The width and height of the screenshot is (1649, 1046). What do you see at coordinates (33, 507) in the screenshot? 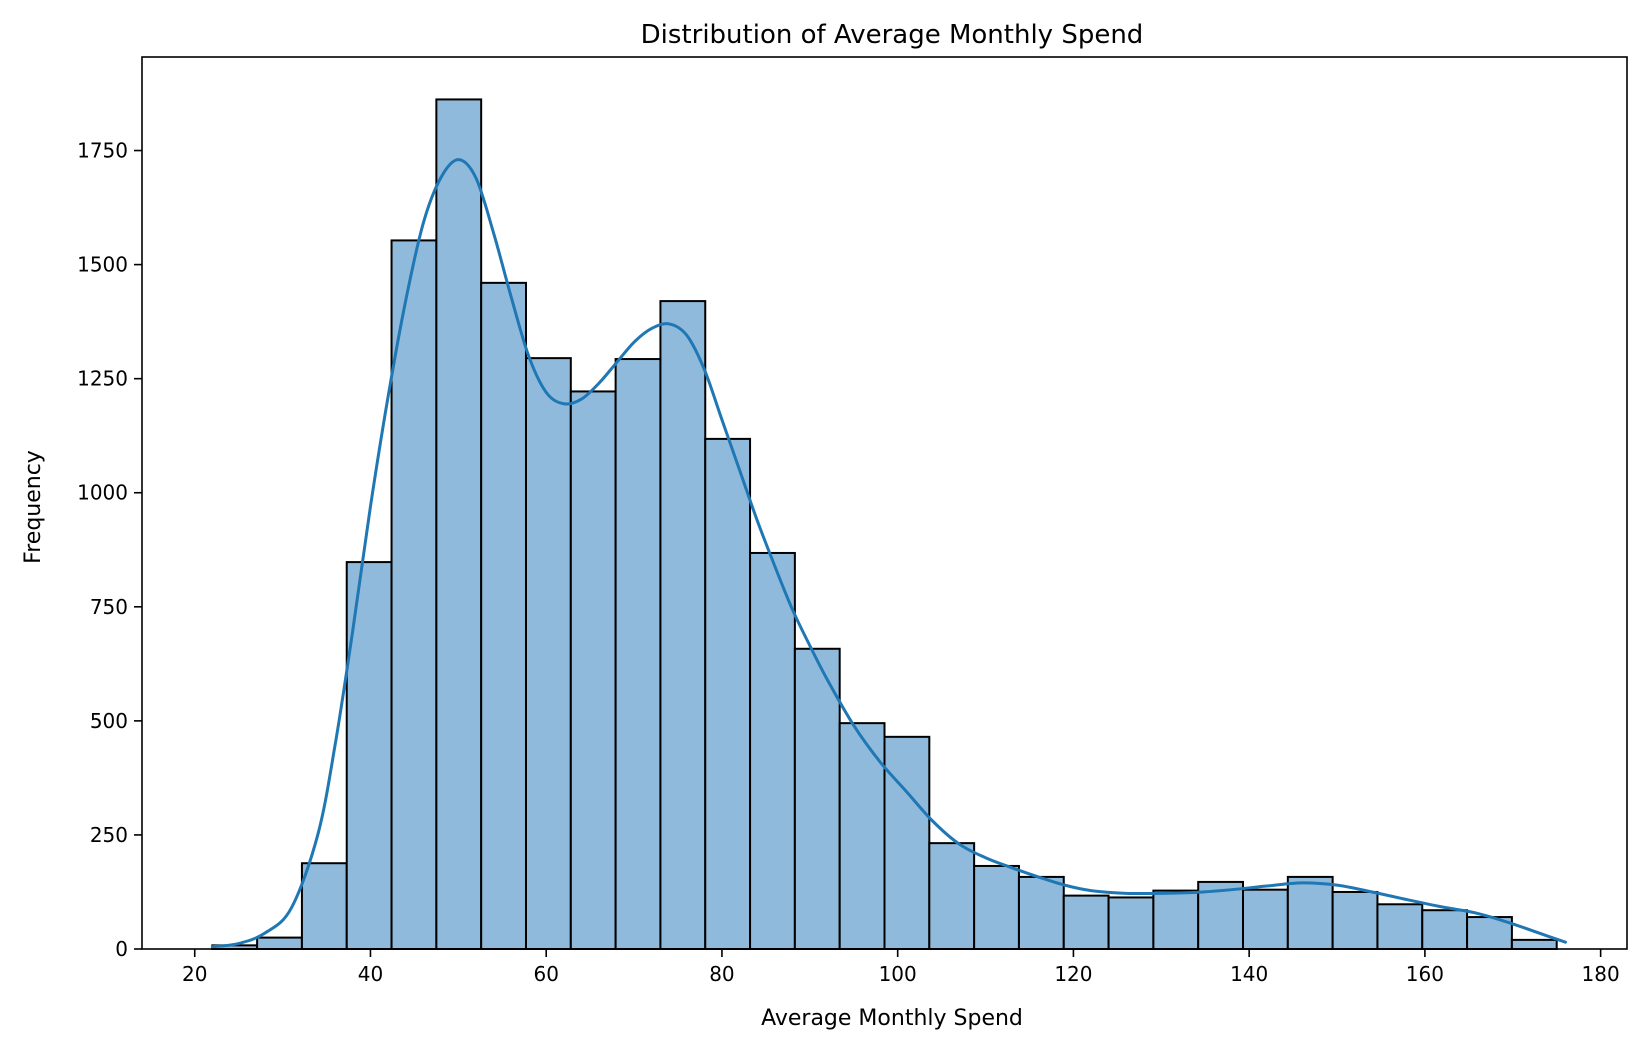
I see `y-axis-title: Frequency` at bounding box center [33, 507].